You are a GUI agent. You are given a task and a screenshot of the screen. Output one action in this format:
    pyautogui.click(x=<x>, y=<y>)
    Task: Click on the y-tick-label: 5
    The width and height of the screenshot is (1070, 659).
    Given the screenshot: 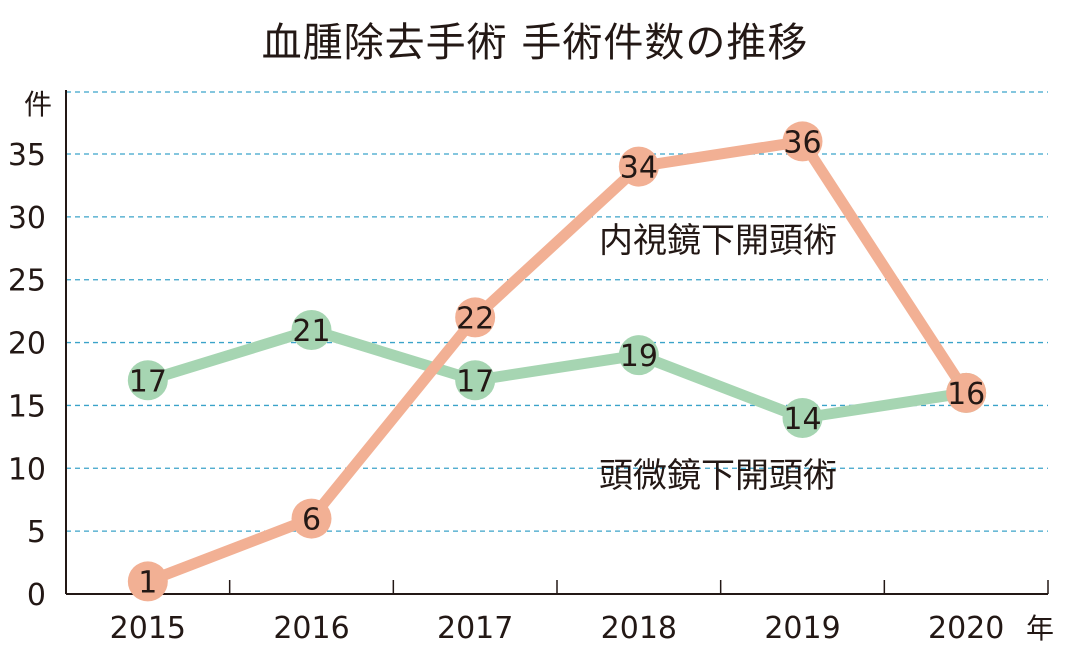 What is the action you would take?
    pyautogui.click(x=36, y=532)
    